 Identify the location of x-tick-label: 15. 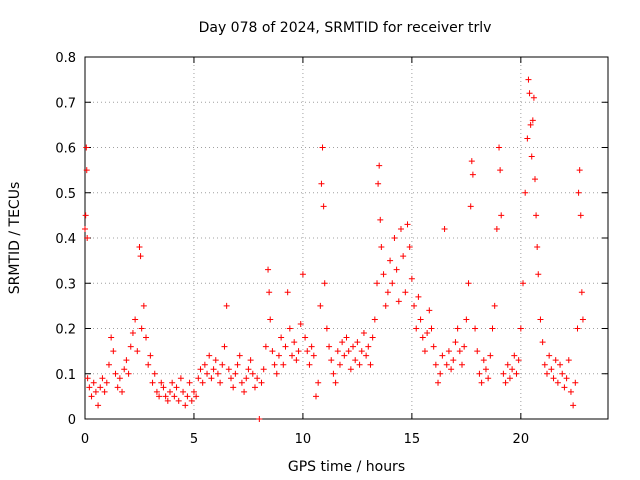
(412, 439).